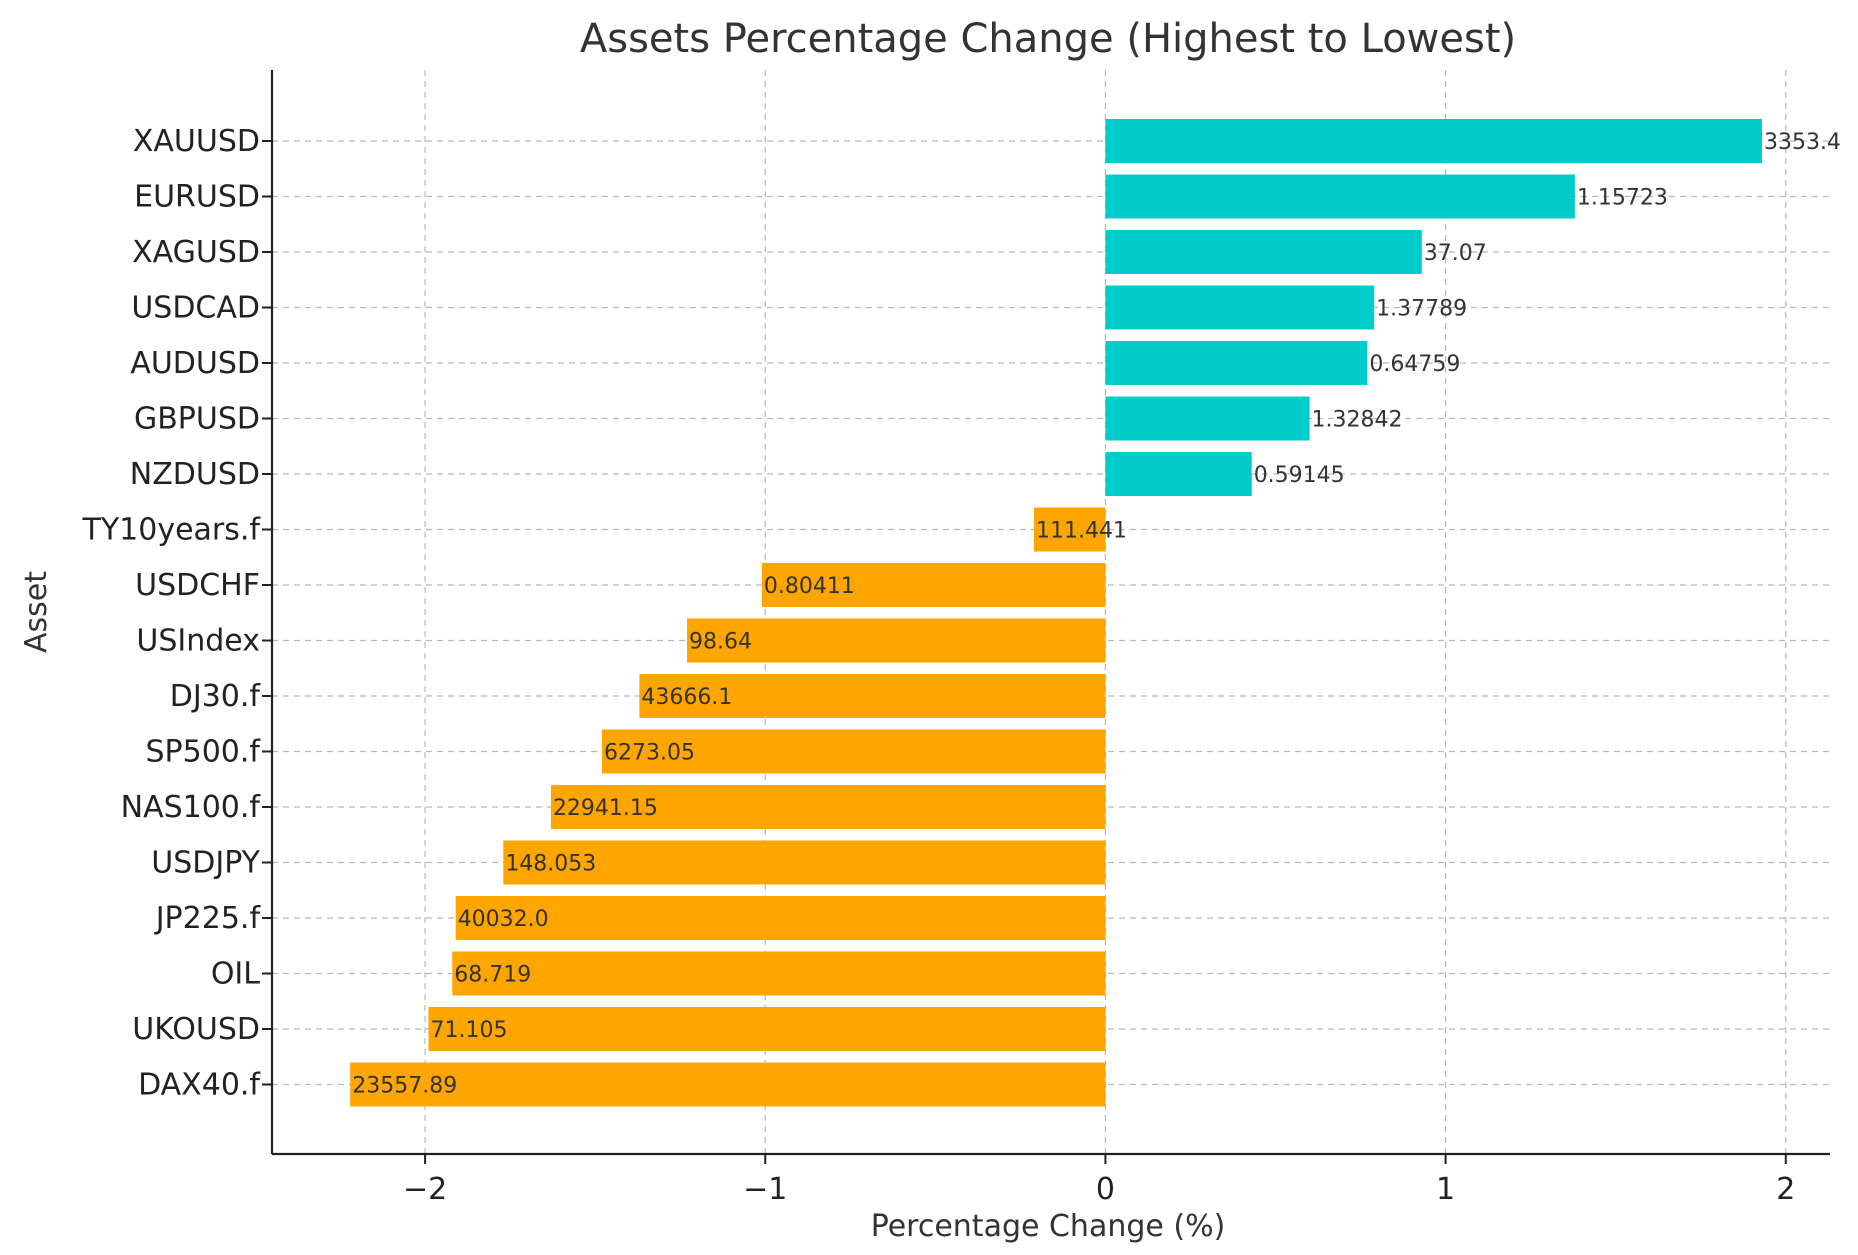 The width and height of the screenshot is (1858, 1255). Describe the element at coordinates (204, 752) in the screenshot. I see `y-tick-label: SP500.f` at that location.